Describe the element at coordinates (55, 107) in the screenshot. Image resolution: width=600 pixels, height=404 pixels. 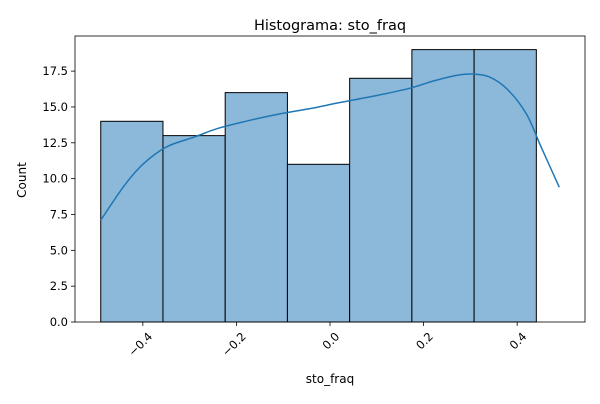
I see `y-tick-label: 15.0` at that location.